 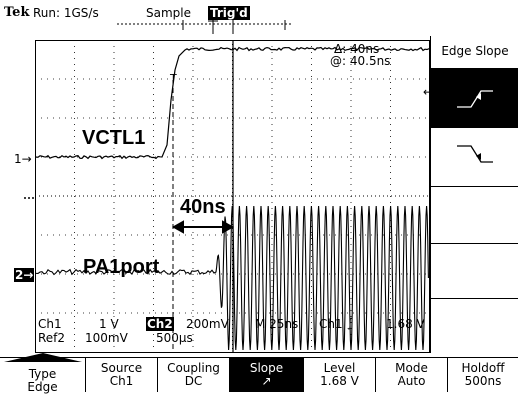 What do you see at coordinates (29, 198) in the screenshot?
I see `ground-marker` at bounding box center [29, 198].